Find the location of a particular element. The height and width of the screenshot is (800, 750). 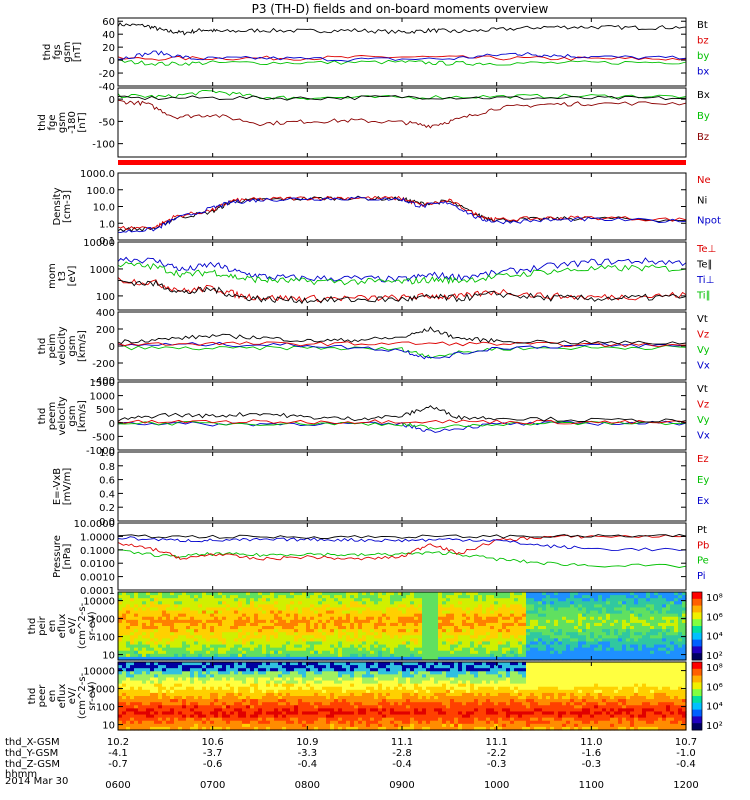

y-axis-label: en is located at coordinates (52, 626).